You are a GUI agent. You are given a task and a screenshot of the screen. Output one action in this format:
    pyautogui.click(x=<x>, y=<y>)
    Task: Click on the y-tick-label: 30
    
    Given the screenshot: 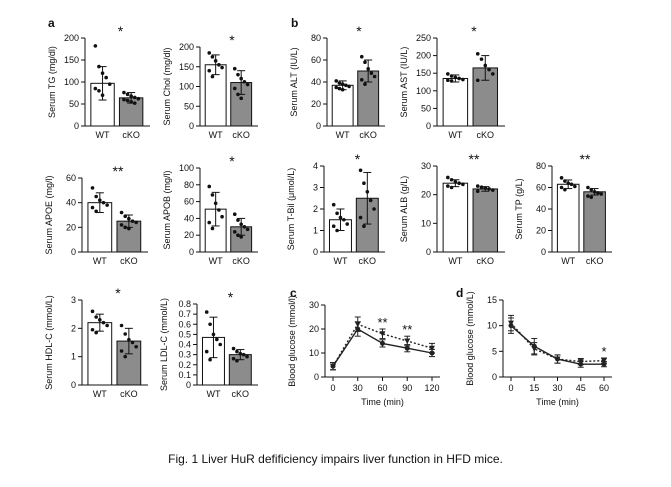 What is the action you would take?
    pyautogui.click(x=314, y=305)
    